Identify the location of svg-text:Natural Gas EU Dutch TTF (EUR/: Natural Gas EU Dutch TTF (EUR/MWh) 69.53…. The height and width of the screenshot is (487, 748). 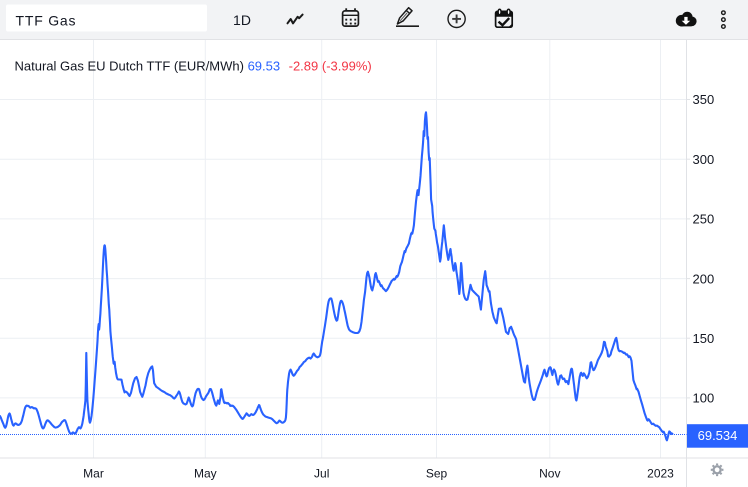
(193, 66).